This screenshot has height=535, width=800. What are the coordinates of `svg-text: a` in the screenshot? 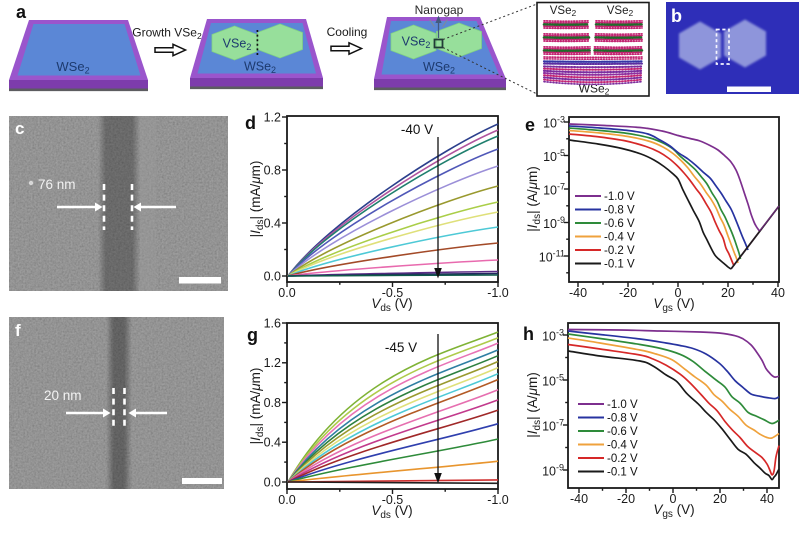 It's located at (21, 12).